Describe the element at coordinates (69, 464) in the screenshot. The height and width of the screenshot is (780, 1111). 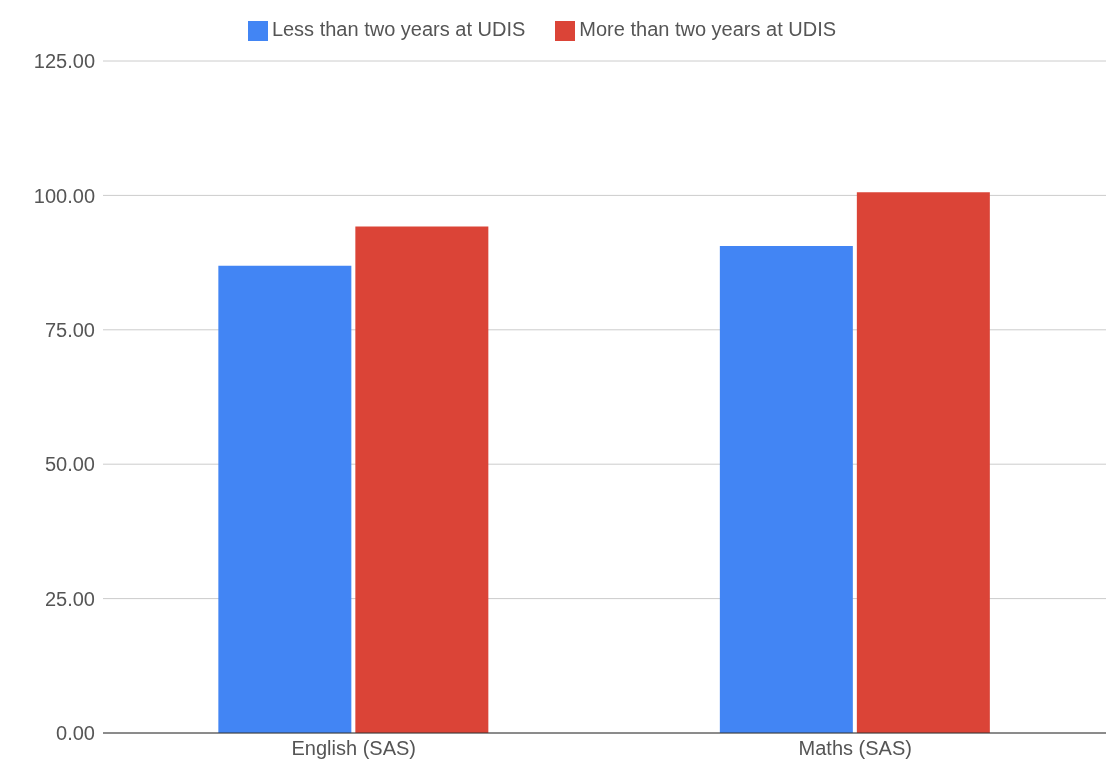
I see `y-tick-label: 50.00` at that location.